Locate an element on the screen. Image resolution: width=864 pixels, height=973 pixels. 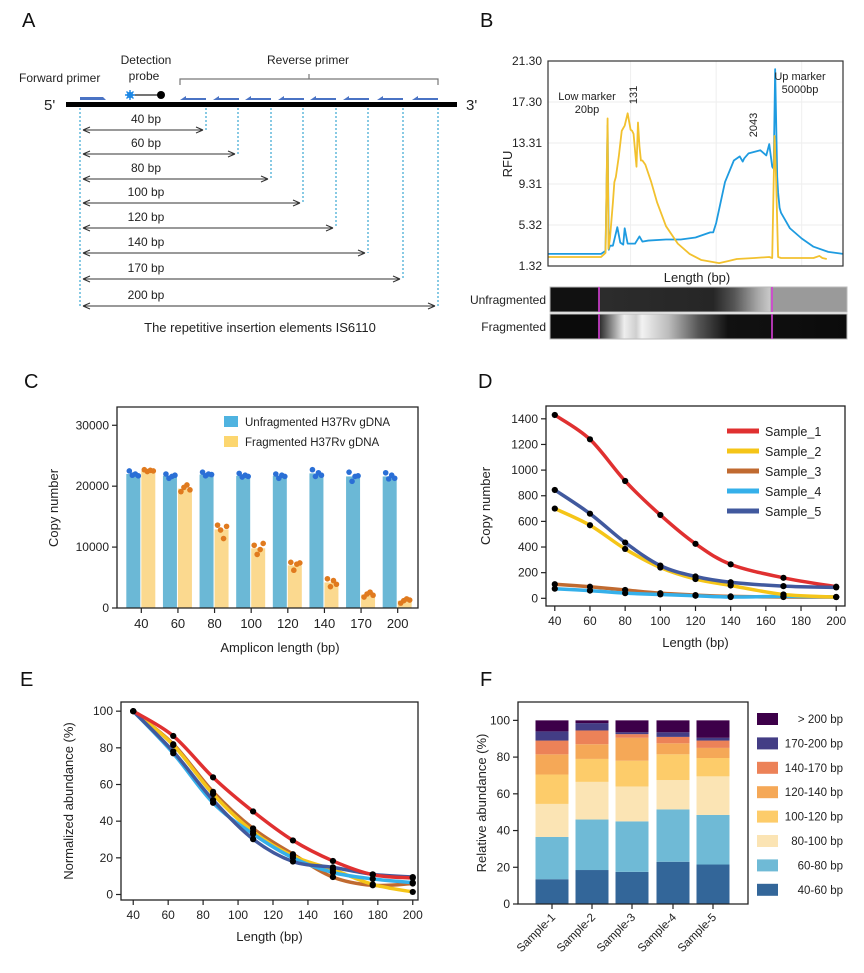
x-tick-label: Sample-3 is located at coordinates (616, 933).